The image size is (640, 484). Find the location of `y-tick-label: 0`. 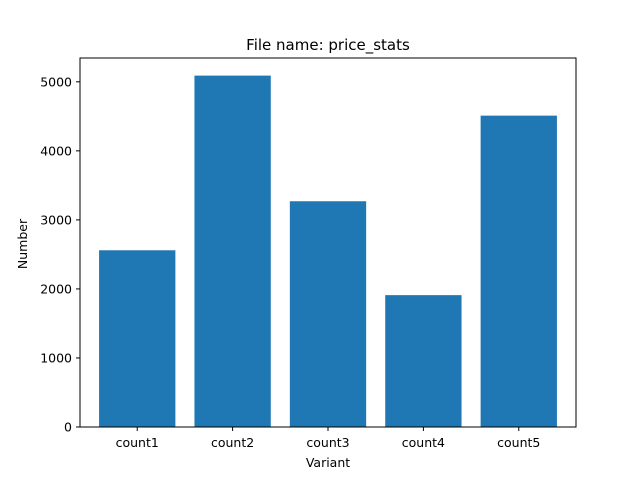

y-tick-label: 0 is located at coordinates (68, 427).